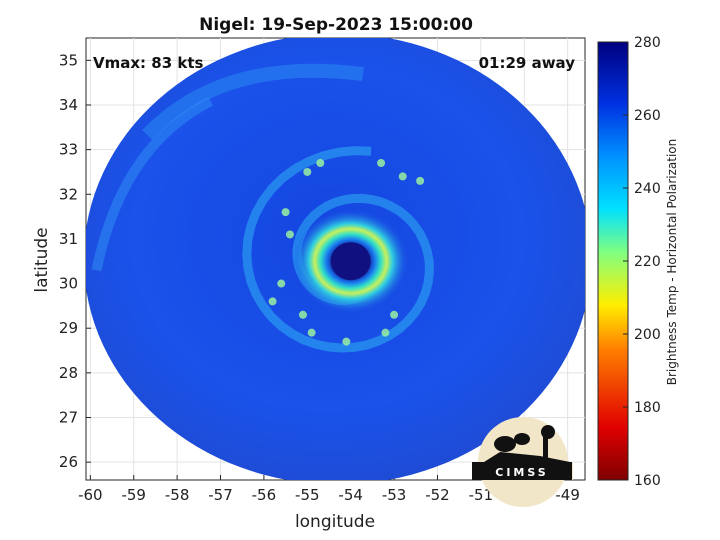  I want to click on colorbar-tick-label: 260, so click(647, 116).